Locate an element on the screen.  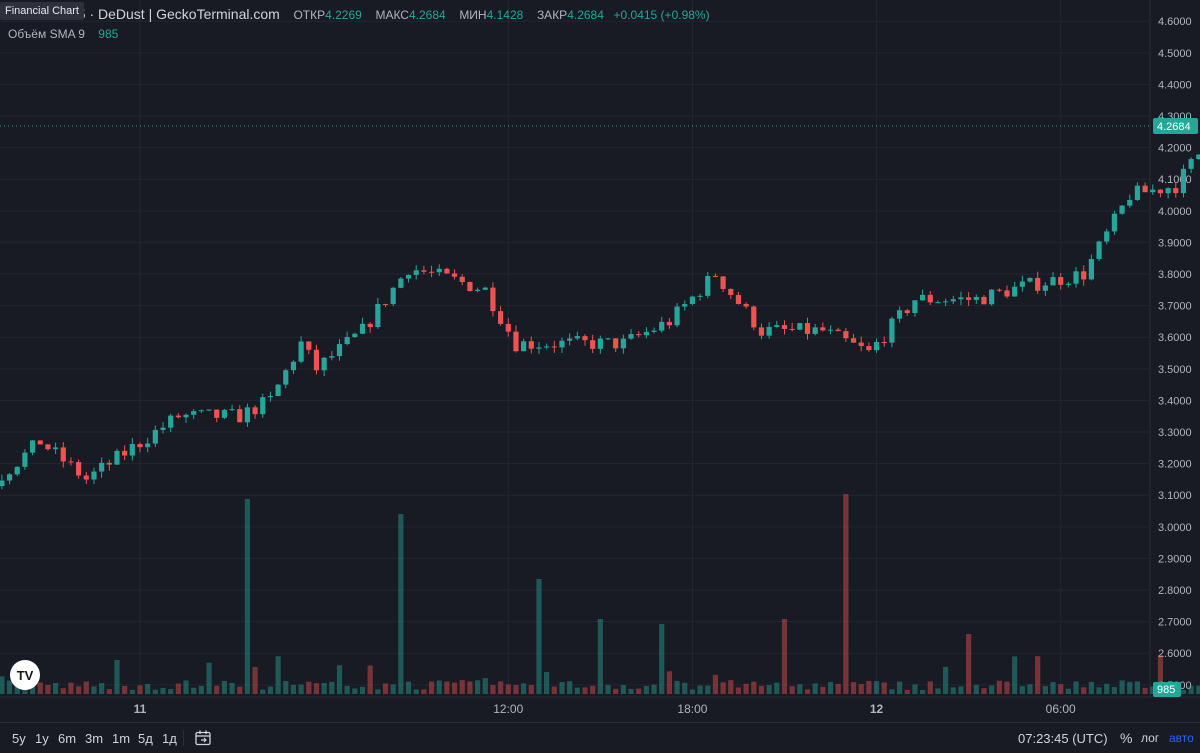
y-tick-label: 2.7000 is located at coordinates (1175, 623).